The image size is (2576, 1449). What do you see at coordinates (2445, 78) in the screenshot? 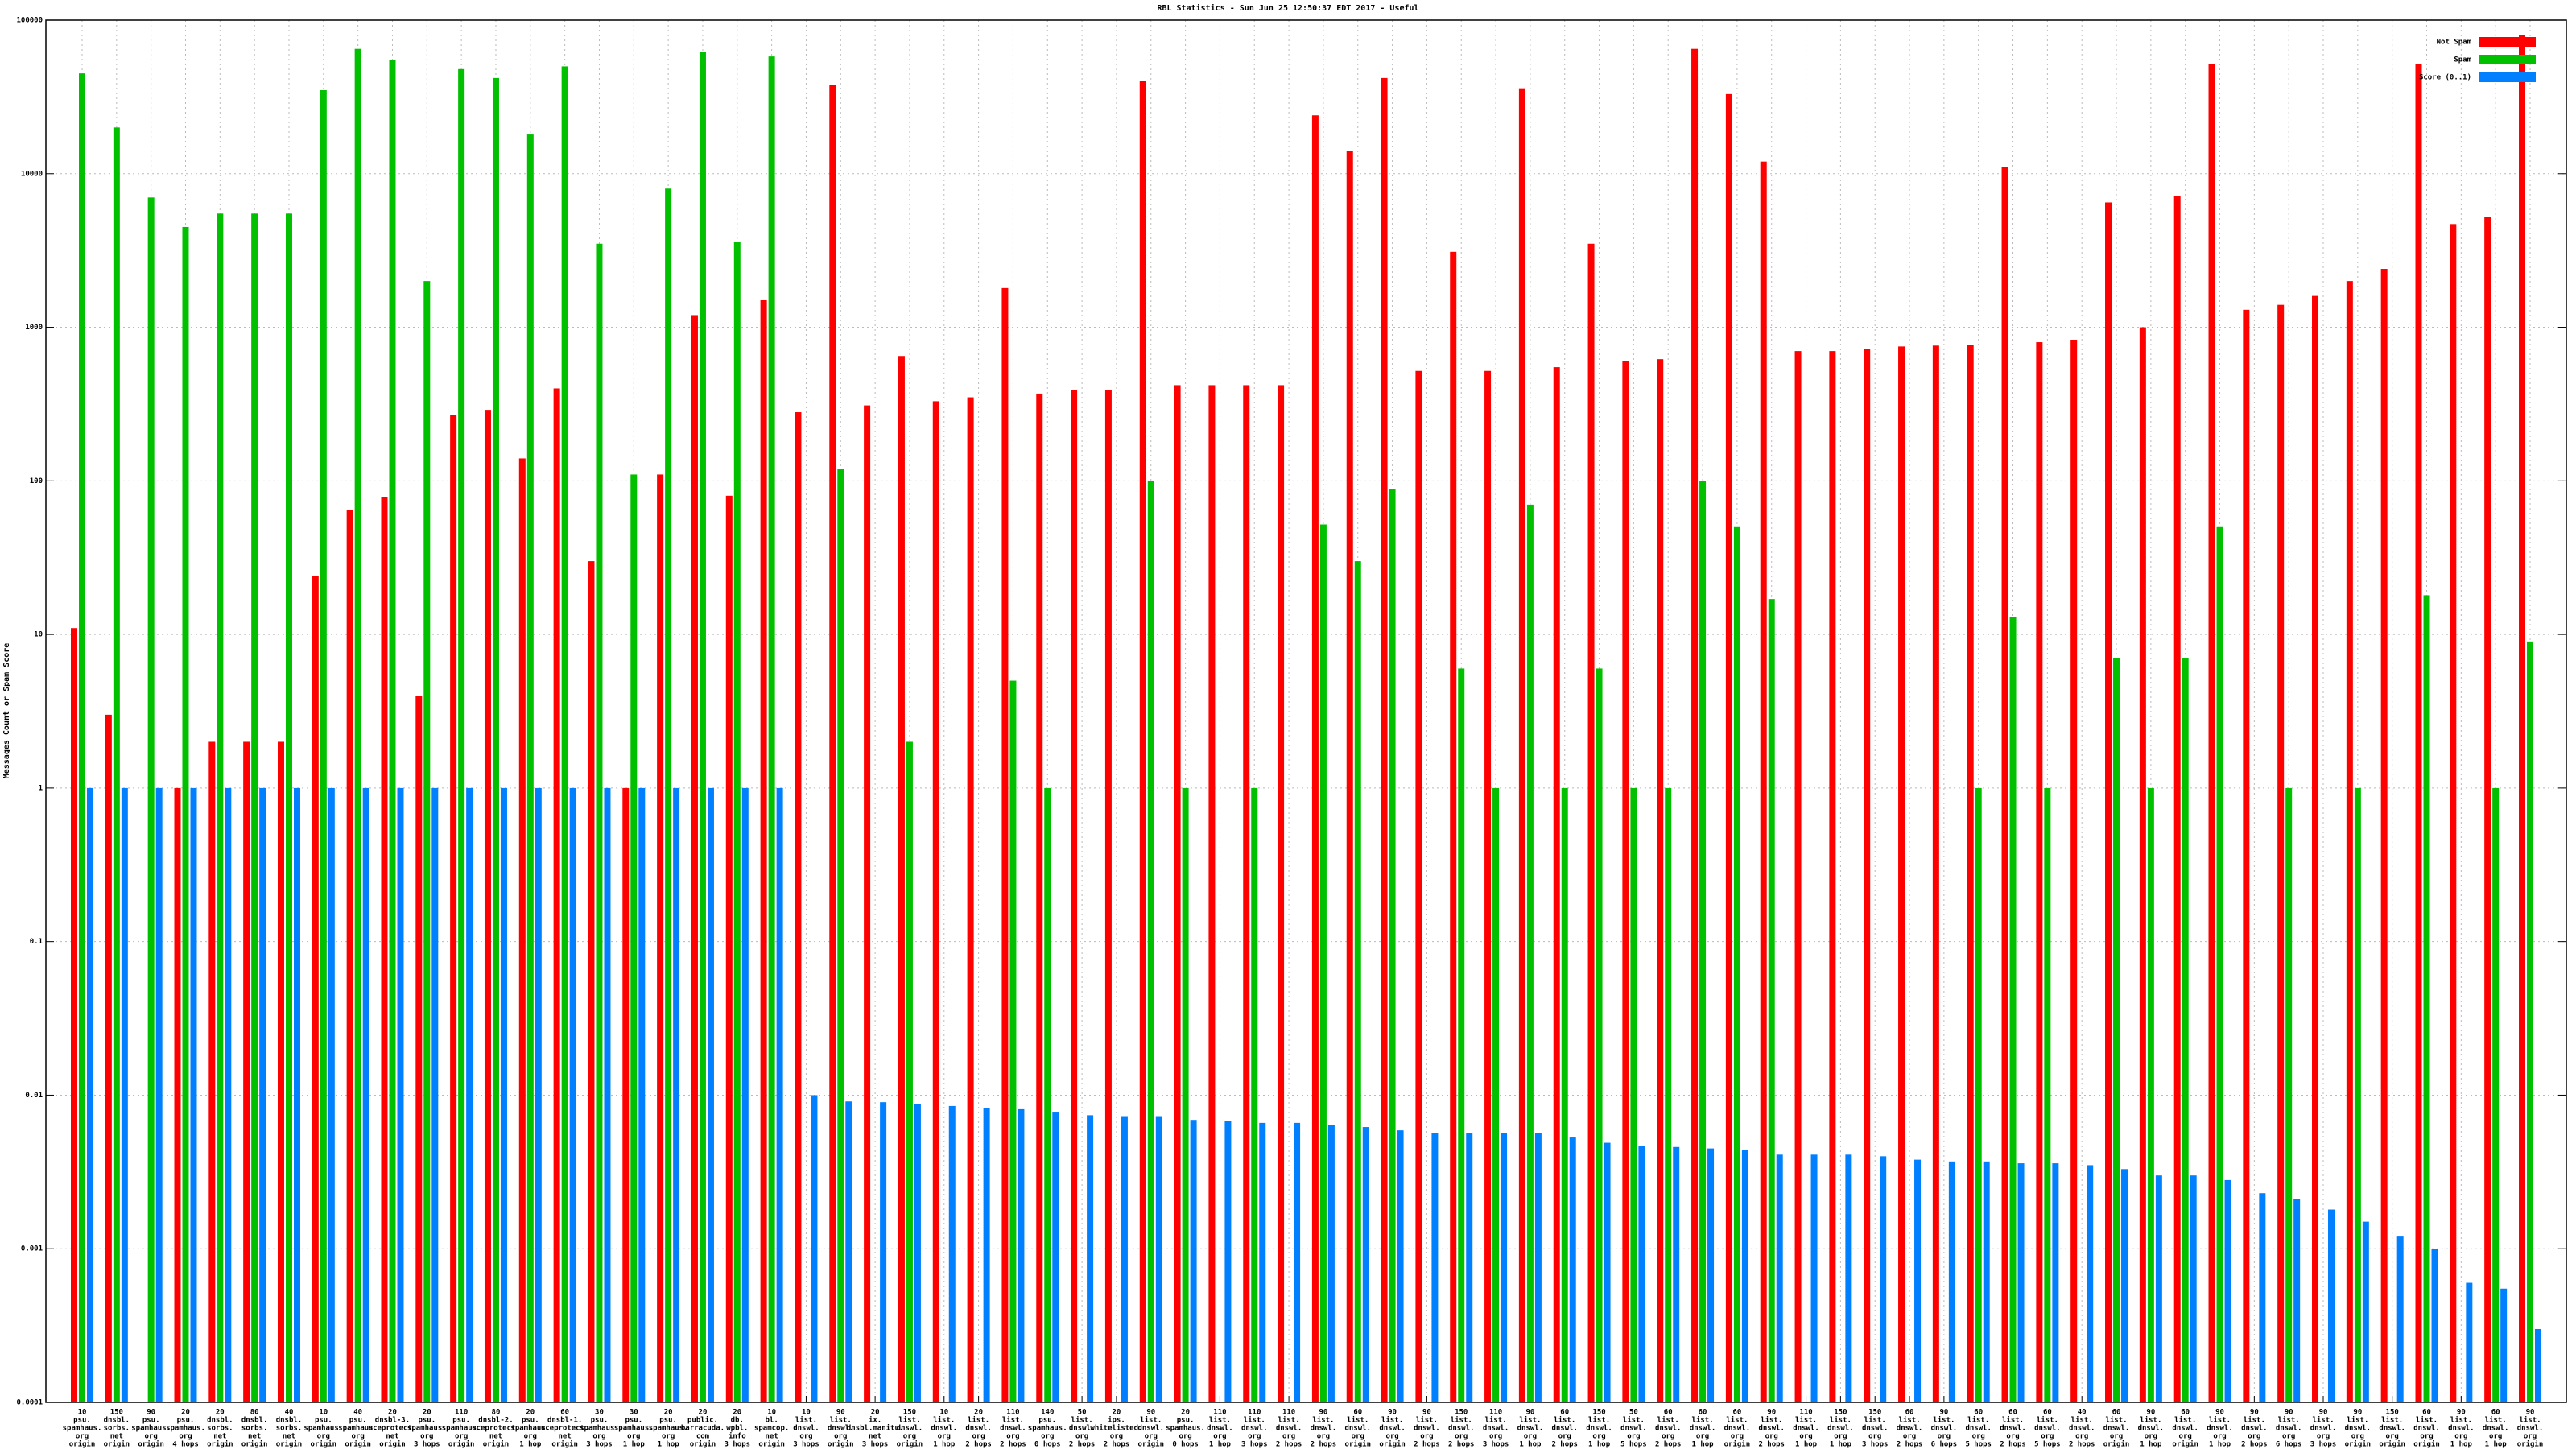
I see `legend-label: Score (0..1)` at bounding box center [2445, 78].